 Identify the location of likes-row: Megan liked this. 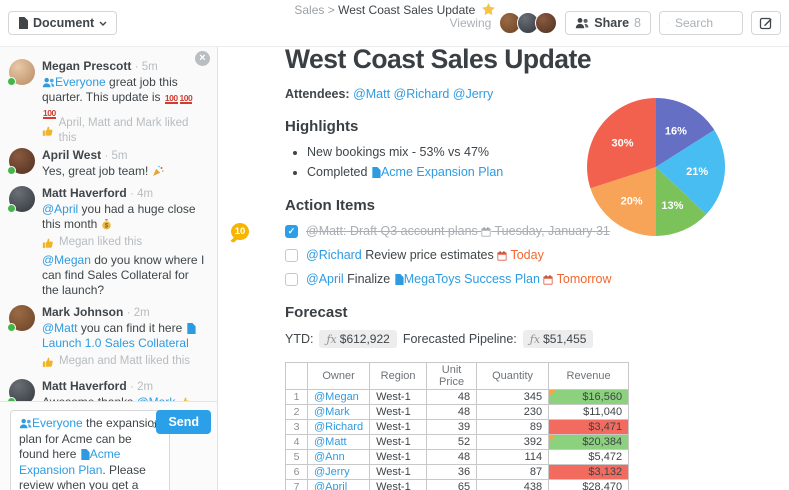
(123, 242).